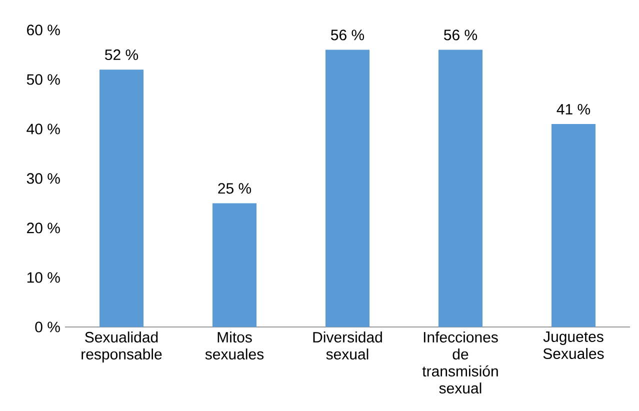 This screenshot has width=639, height=411. Describe the element at coordinates (573, 109) in the screenshot. I see `data-label: 41 %` at that location.